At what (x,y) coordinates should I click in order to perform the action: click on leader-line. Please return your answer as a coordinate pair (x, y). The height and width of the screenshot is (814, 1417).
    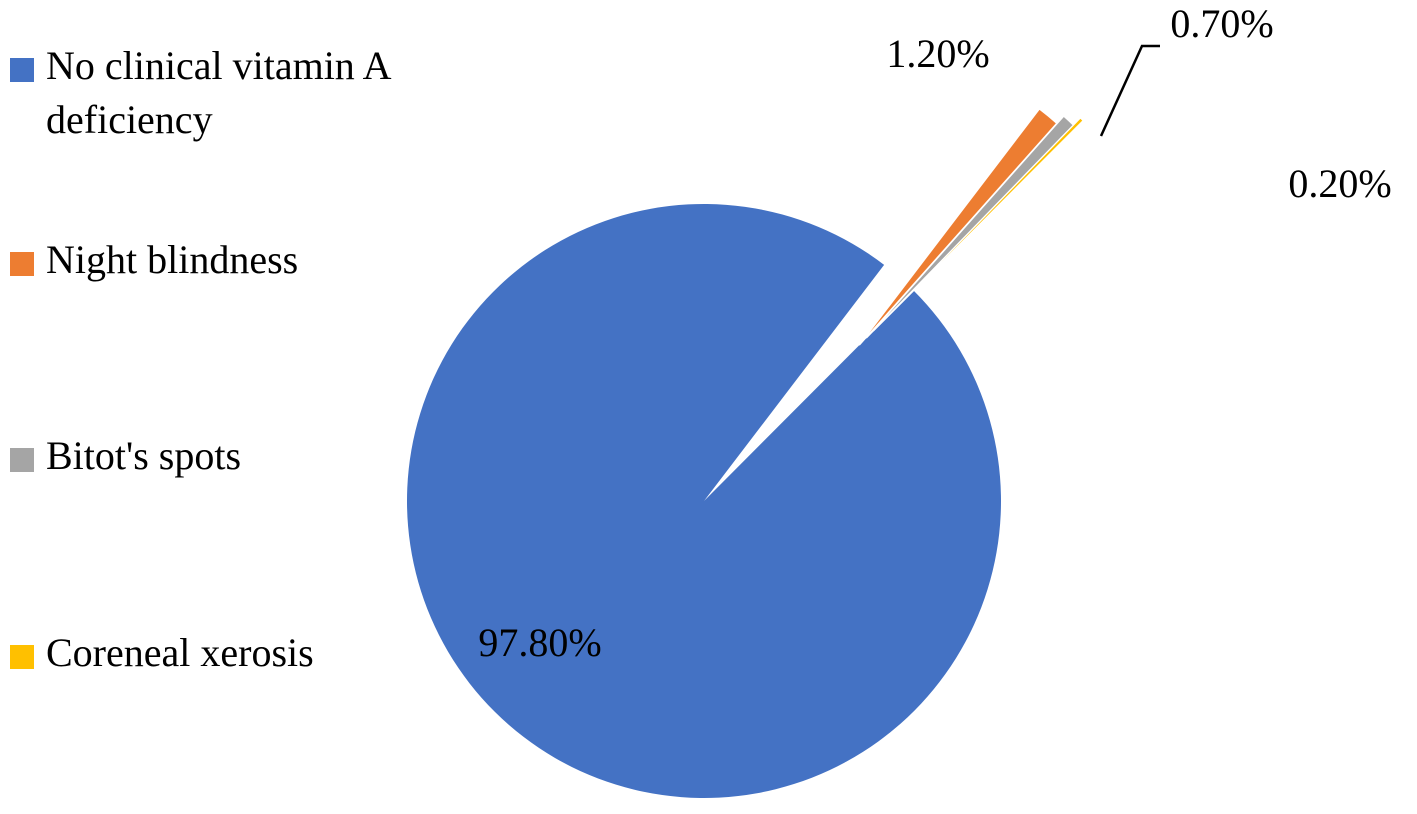
    Looking at the image, I should click on (1129, 90).